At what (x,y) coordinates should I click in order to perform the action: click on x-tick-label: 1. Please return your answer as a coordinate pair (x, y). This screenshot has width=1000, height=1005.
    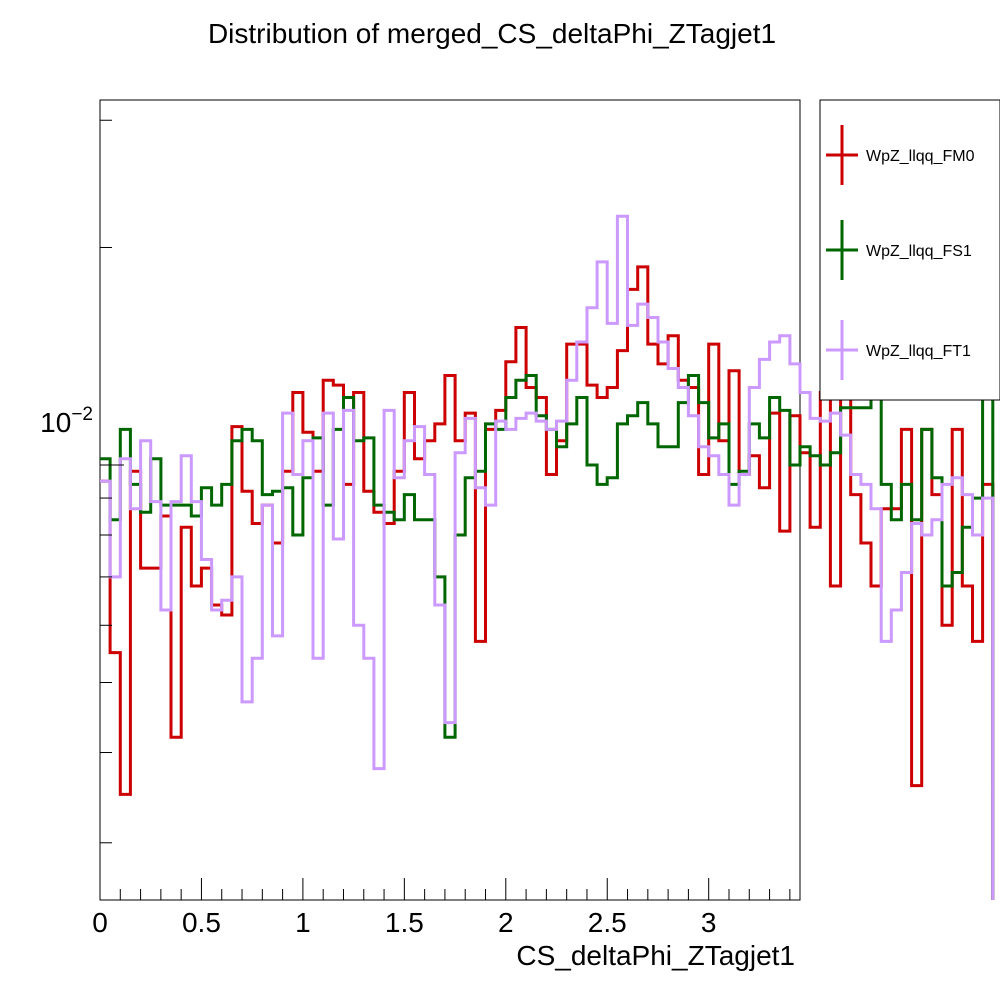
    Looking at the image, I should click on (303, 922).